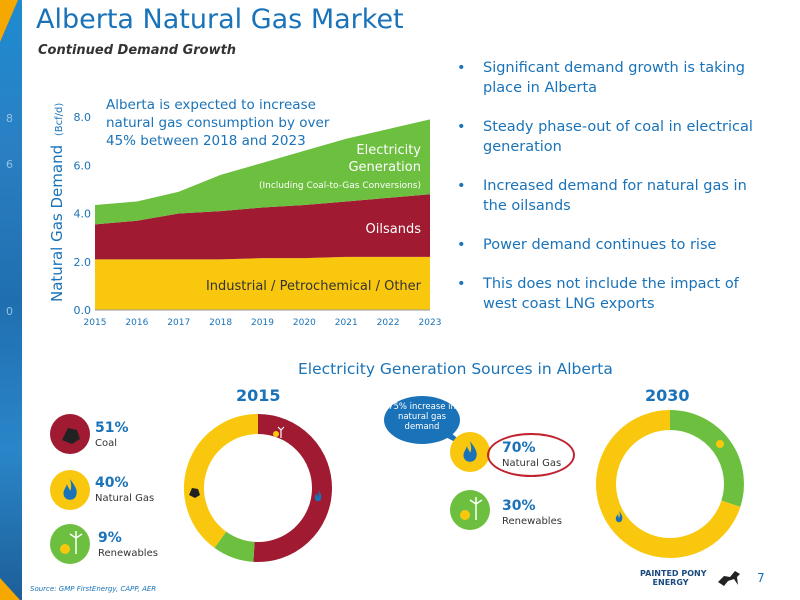 The height and width of the screenshot is (600, 800). I want to click on company-logo: PAINTED PONY ENERGY, so click(673, 578).